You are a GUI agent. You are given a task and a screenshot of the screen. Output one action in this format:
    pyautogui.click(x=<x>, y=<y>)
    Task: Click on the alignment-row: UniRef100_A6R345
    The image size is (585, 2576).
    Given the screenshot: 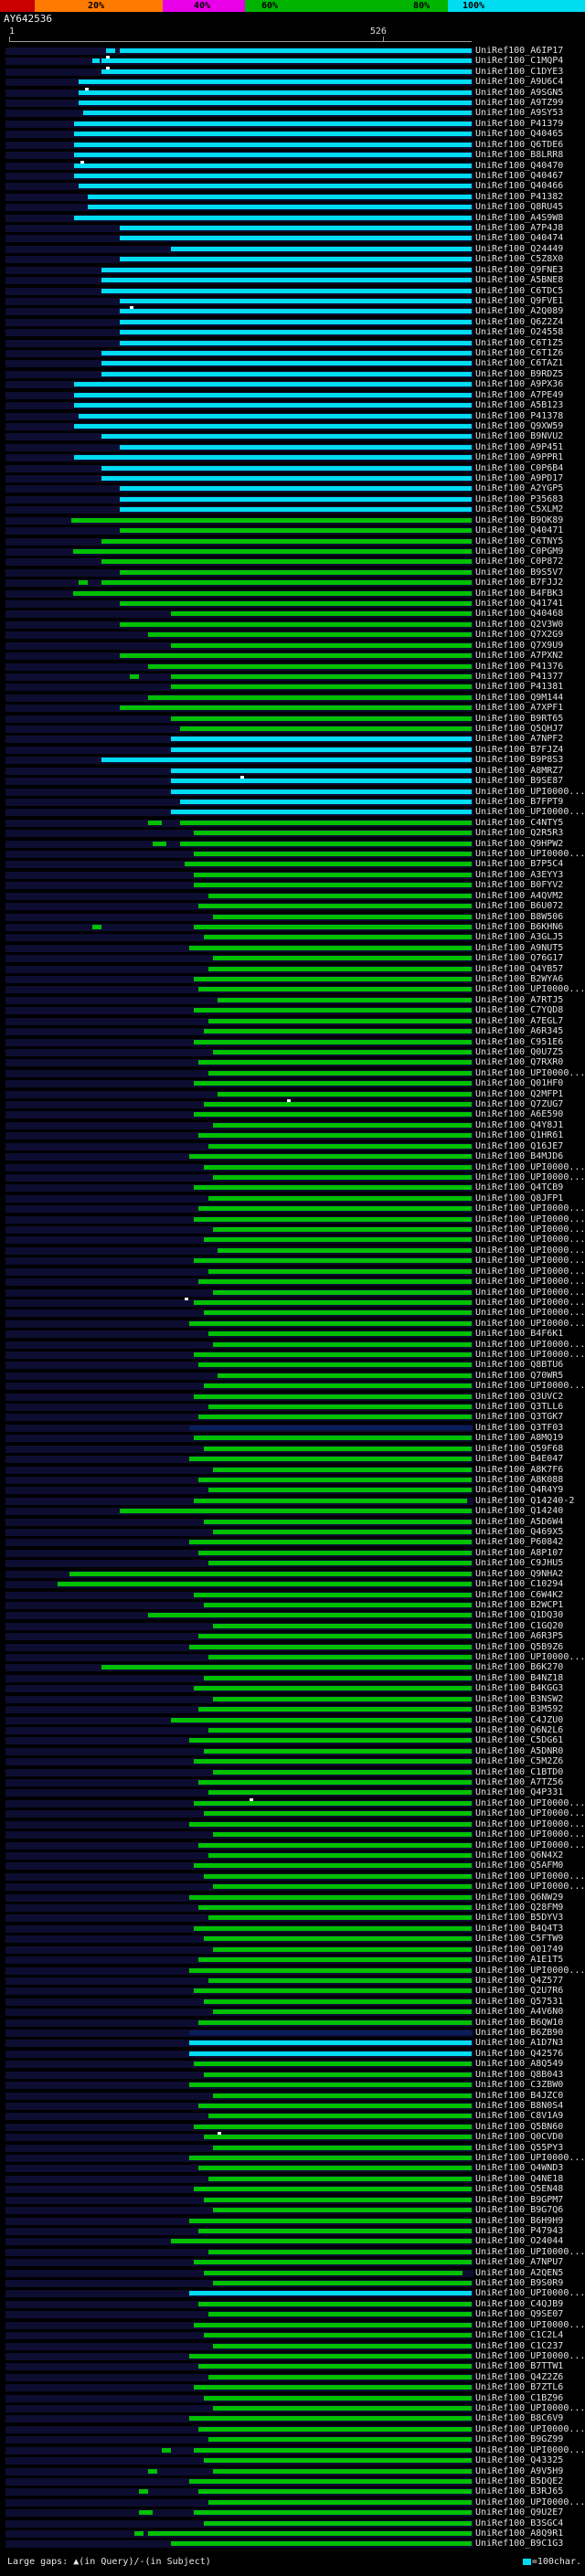 What is the action you would take?
    pyautogui.click(x=293, y=1031)
    